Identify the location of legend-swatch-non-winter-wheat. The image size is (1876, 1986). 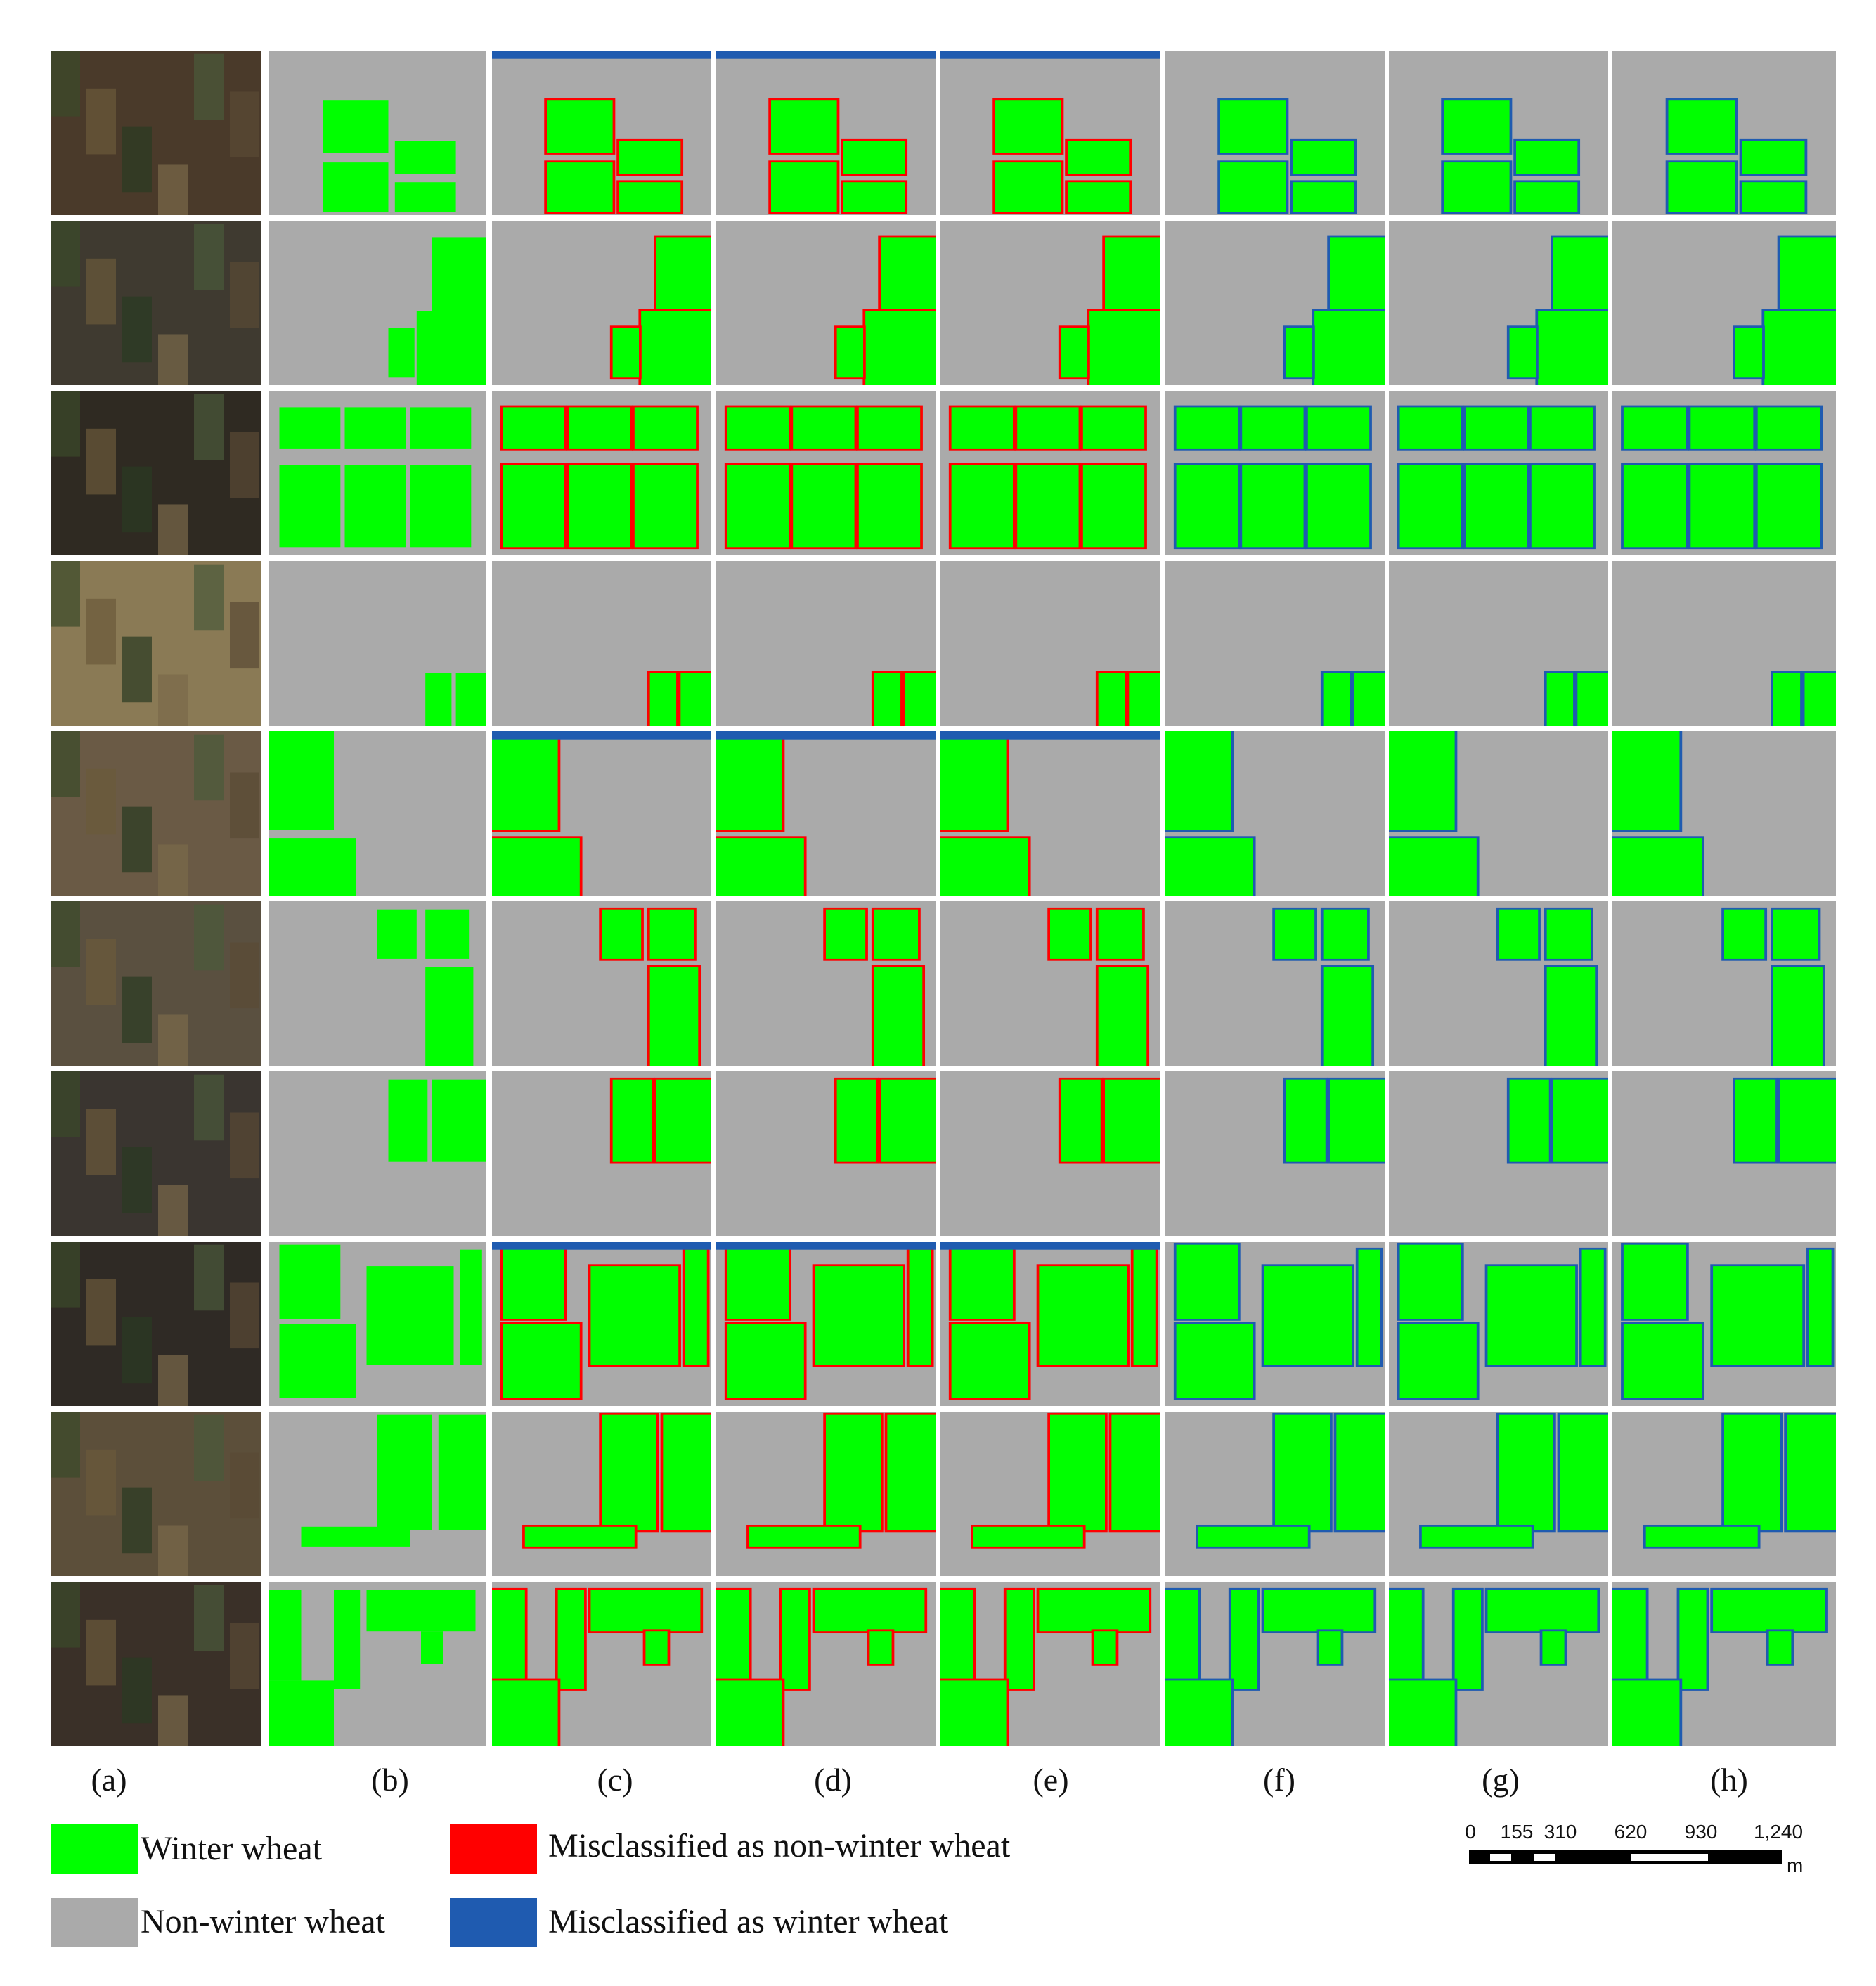
(94, 1922).